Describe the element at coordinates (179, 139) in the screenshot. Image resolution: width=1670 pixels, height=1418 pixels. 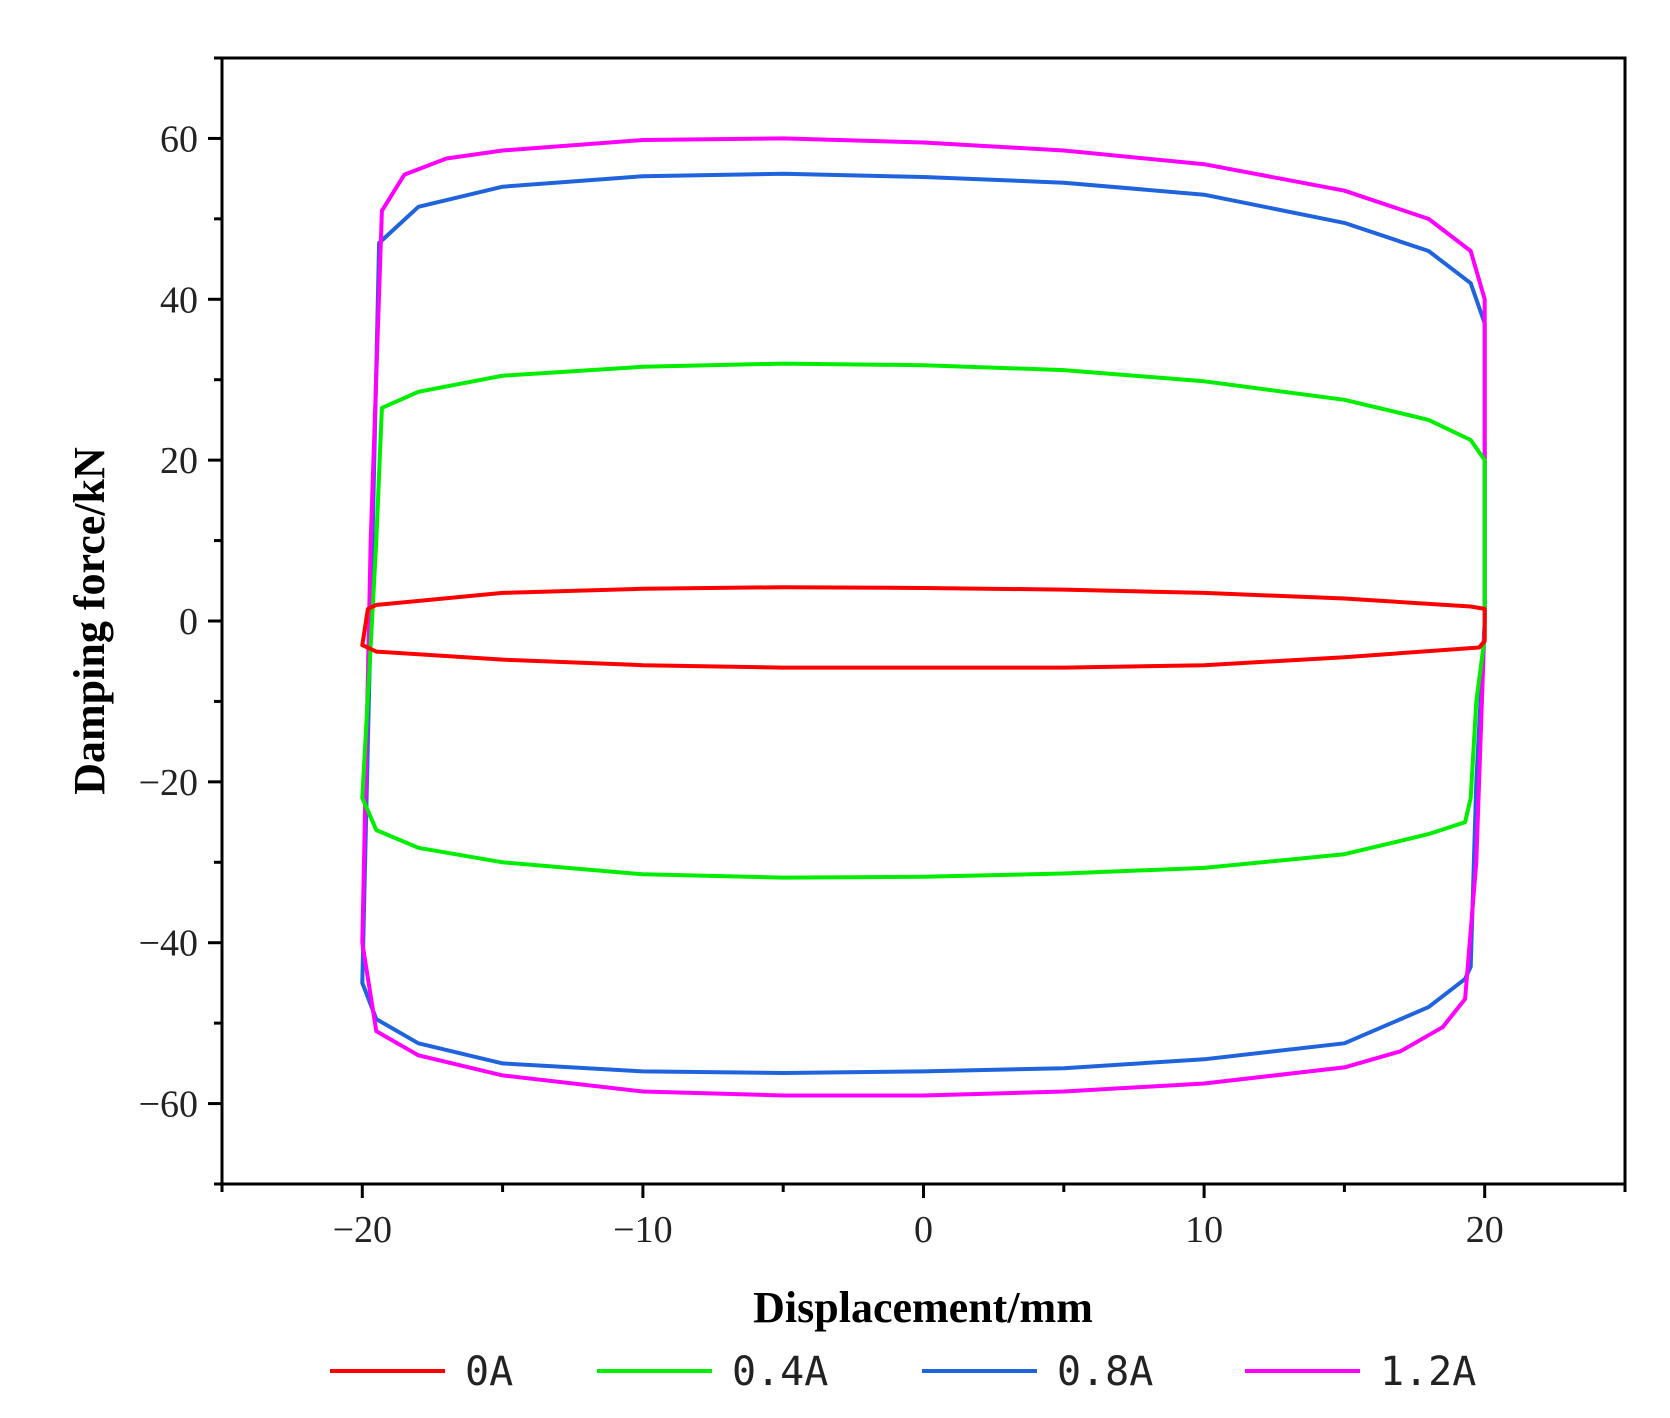
I see `y-tick-label: 60` at that location.